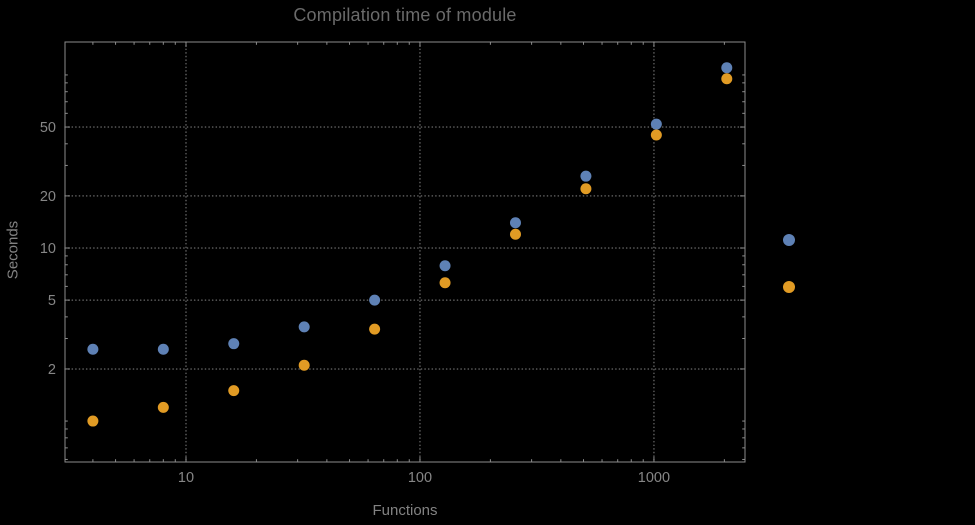 The image size is (975, 525). I want to click on y-axis-label: Seconds, so click(13, 250).